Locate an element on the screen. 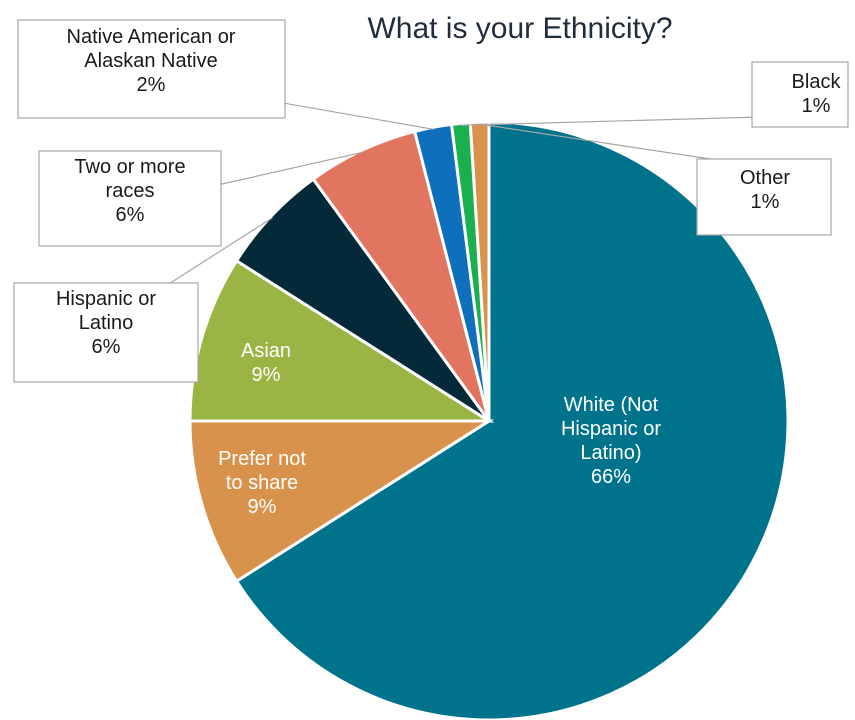 The height and width of the screenshot is (720, 855). callout-box-two-or-more-races is located at coordinates (130, 198).